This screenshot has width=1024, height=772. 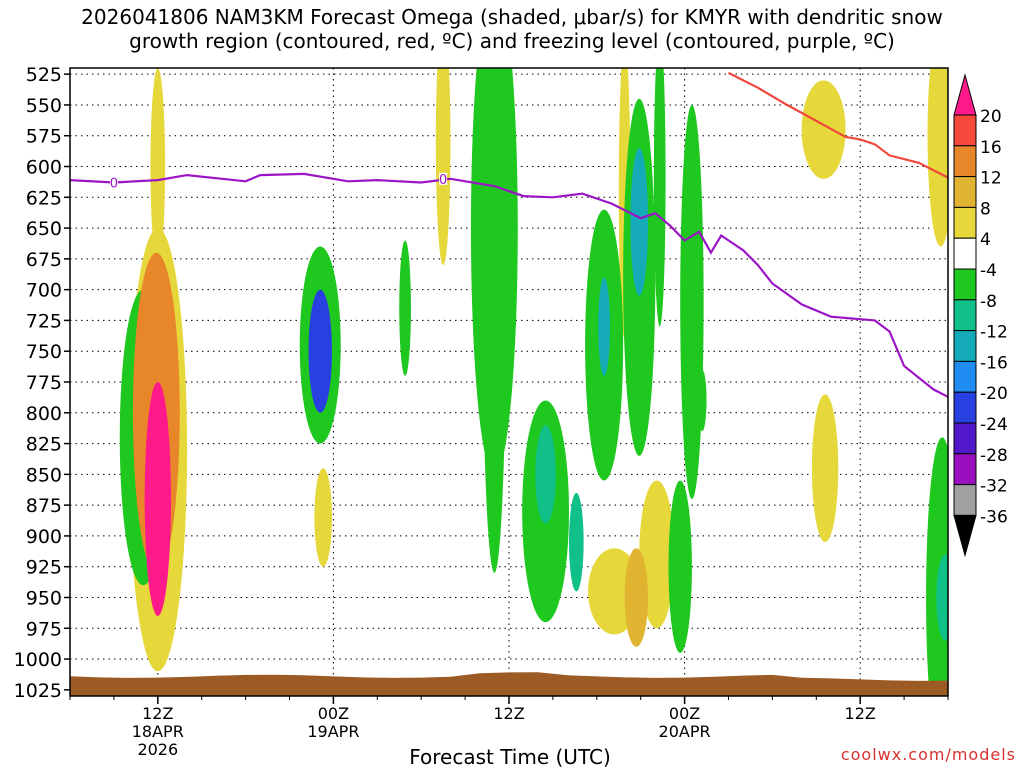 I want to click on y-tick-label: 950, so click(x=44, y=598).